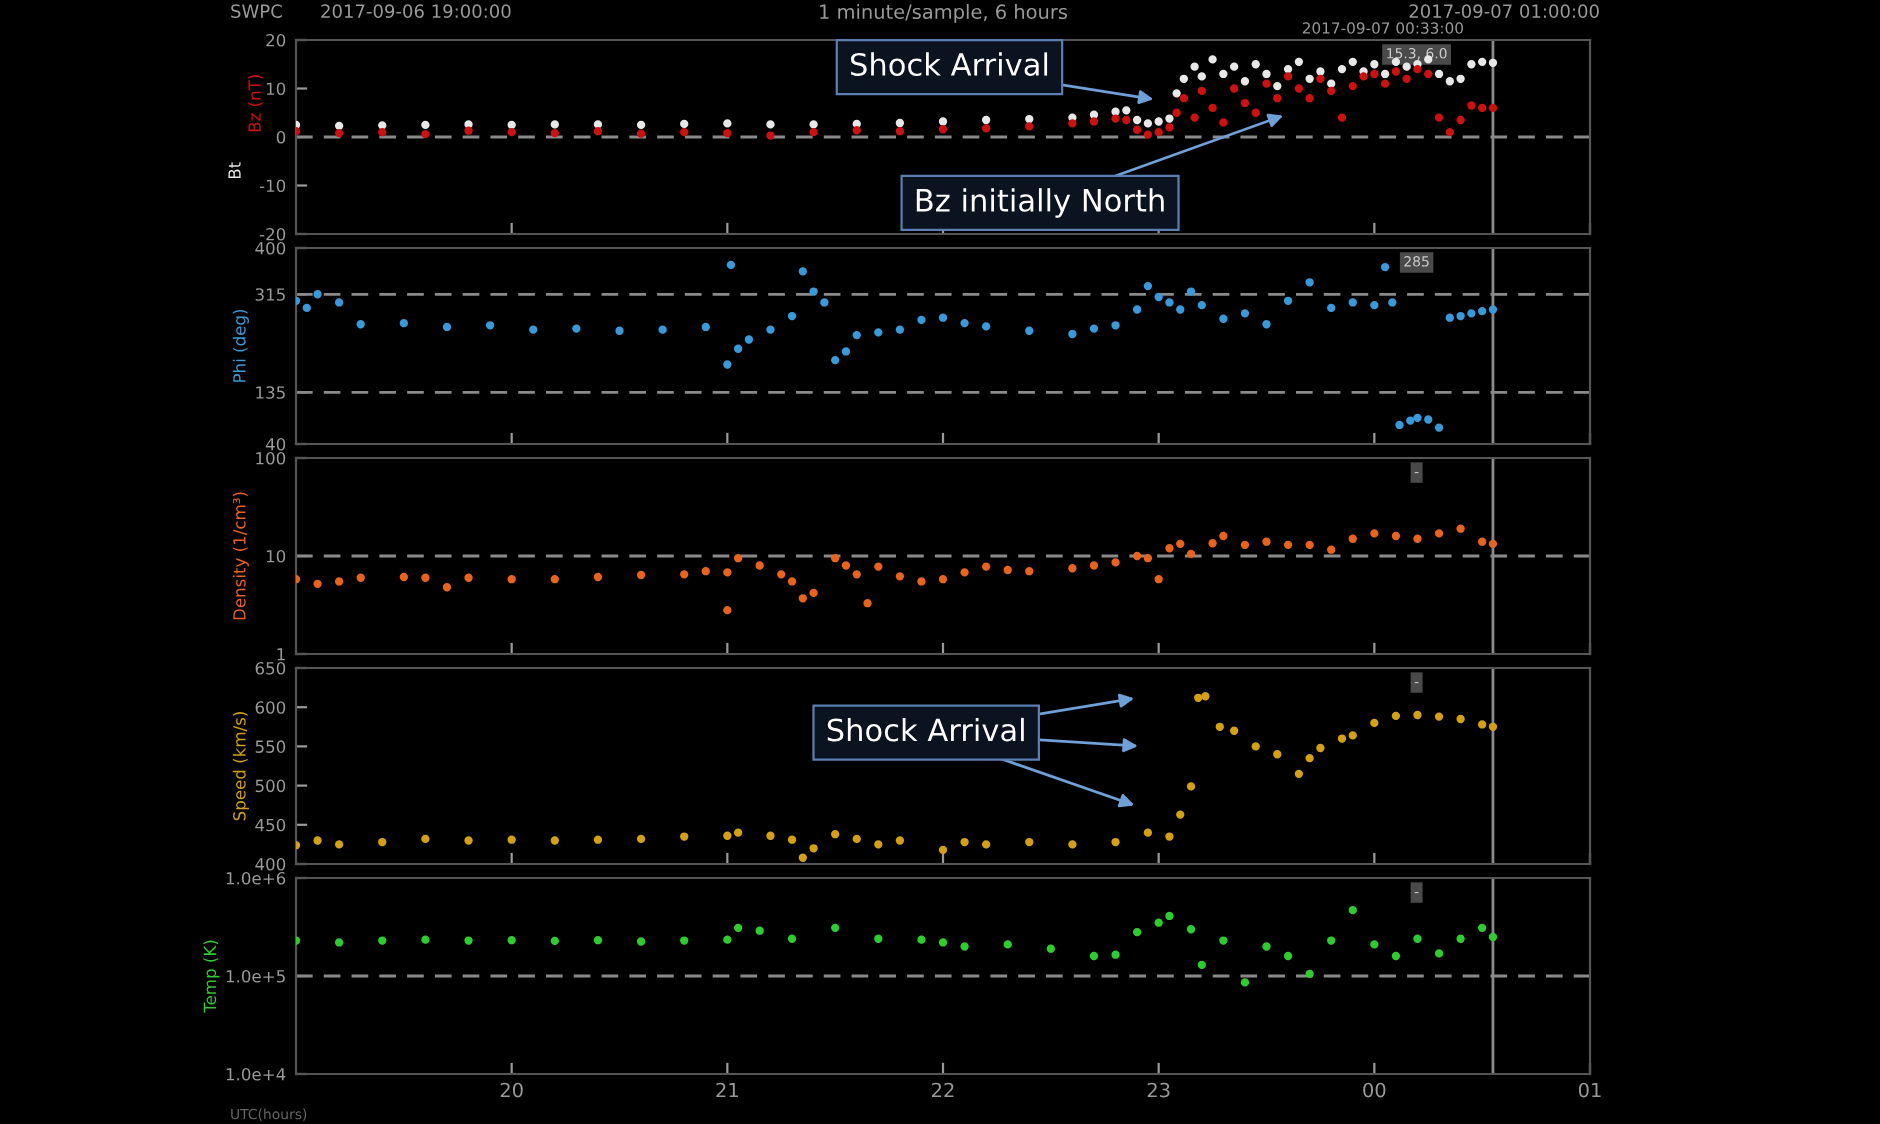 This screenshot has height=1124, width=1880. What do you see at coordinates (276, 40) in the screenshot?
I see `y-tick-label: 20` at bounding box center [276, 40].